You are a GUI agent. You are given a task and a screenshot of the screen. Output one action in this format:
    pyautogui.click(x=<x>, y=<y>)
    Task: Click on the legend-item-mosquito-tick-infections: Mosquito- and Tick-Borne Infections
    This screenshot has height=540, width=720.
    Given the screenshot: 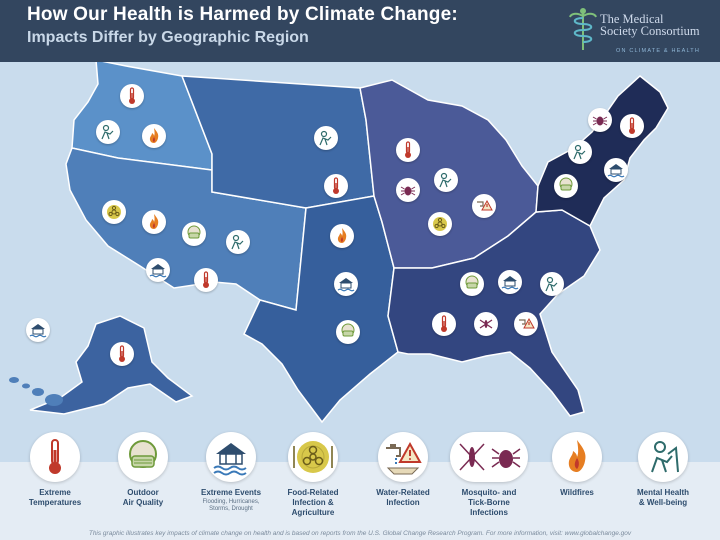 What is the action you would take?
    pyautogui.click(x=489, y=474)
    